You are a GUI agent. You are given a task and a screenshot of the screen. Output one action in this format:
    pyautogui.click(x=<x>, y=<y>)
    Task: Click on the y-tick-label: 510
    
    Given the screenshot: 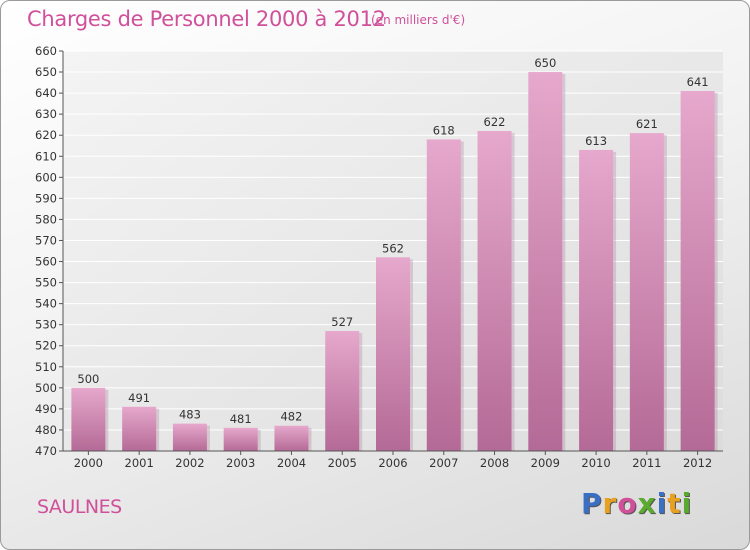 What is the action you would take?
    pyautogui.click(x=46, y=367)
    